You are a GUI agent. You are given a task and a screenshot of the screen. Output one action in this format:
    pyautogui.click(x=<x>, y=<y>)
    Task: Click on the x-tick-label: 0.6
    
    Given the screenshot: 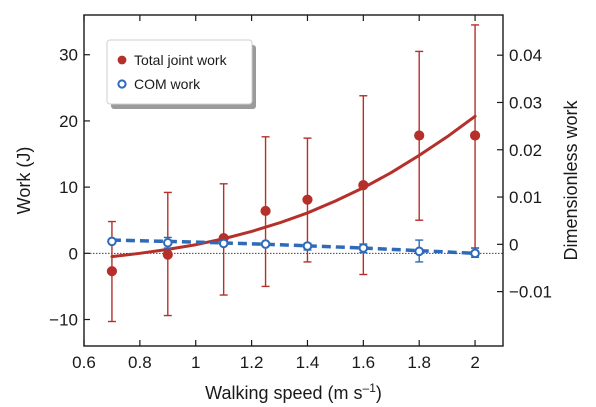 What is the action you would take?
    pyautogui.click(x=84, y=362)
    